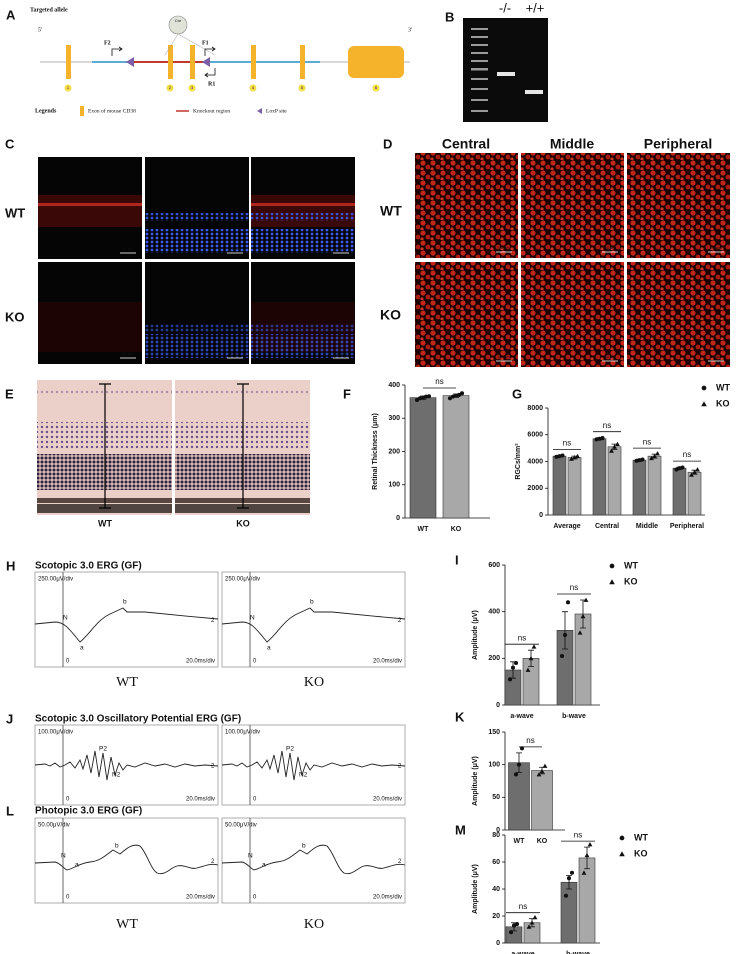 The height and width of the screenshot is (954, 740). What do you see at coordinates (687, 526) in the screenshot?
I see `x-tick-label: Peripheral` at bounding box center [687, 526].